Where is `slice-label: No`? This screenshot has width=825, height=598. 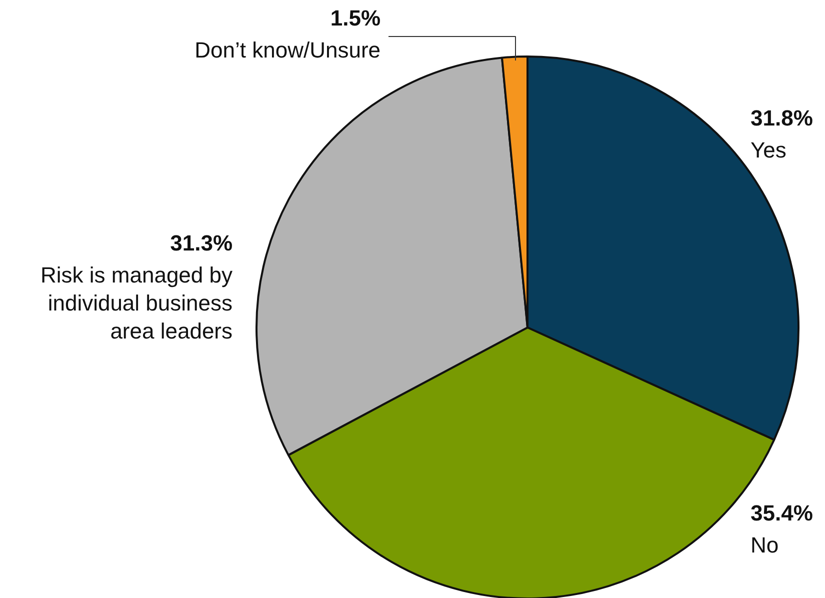 slice-label: No is located at coordinates (764, 545).